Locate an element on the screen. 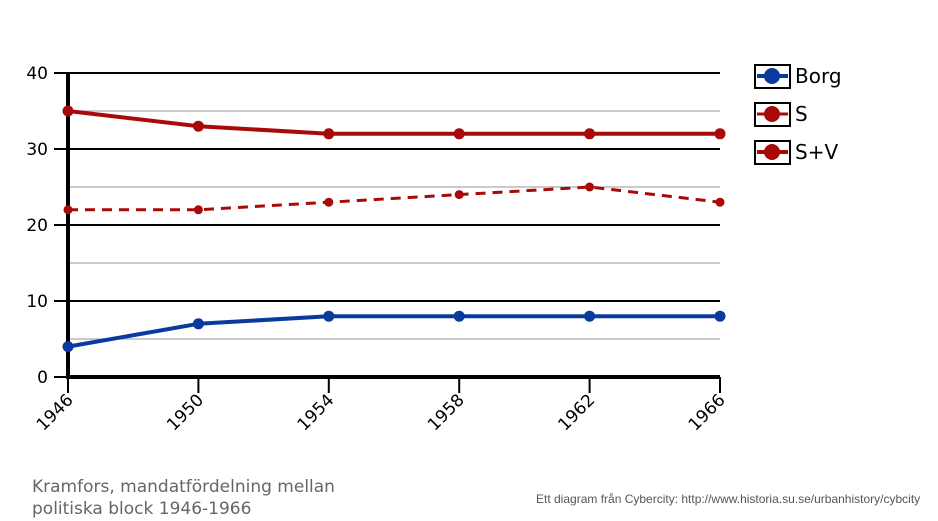  x-tick-label: 1950 is located at coordinates (185, 412).